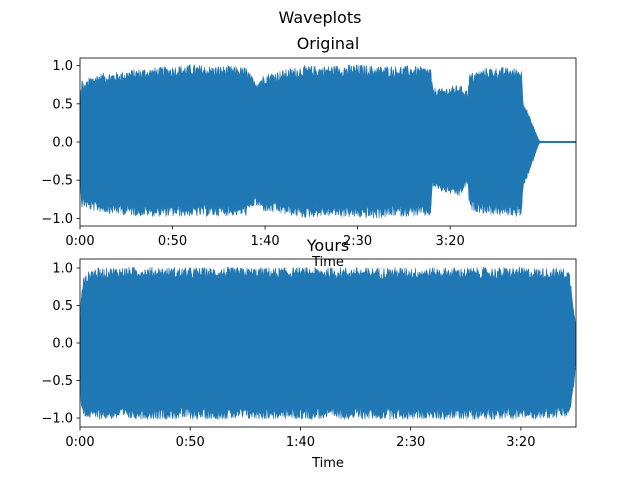  I want to click on yours-xtick-label: 2:30, so click(410, 442).